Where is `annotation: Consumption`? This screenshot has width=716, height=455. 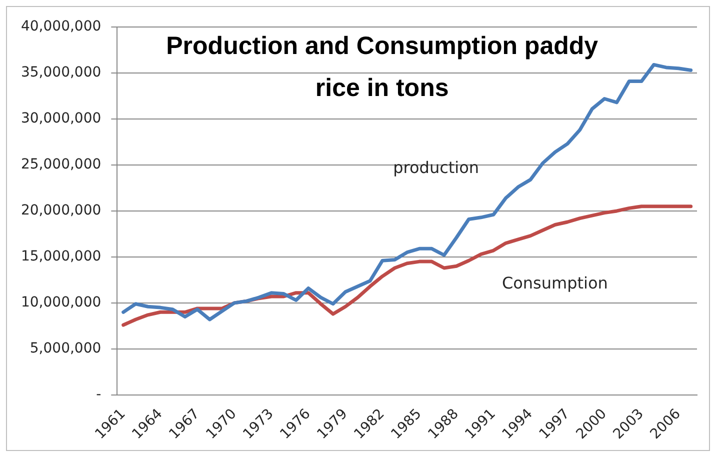 annotation: Consumption is located at coordinates (555, 283).